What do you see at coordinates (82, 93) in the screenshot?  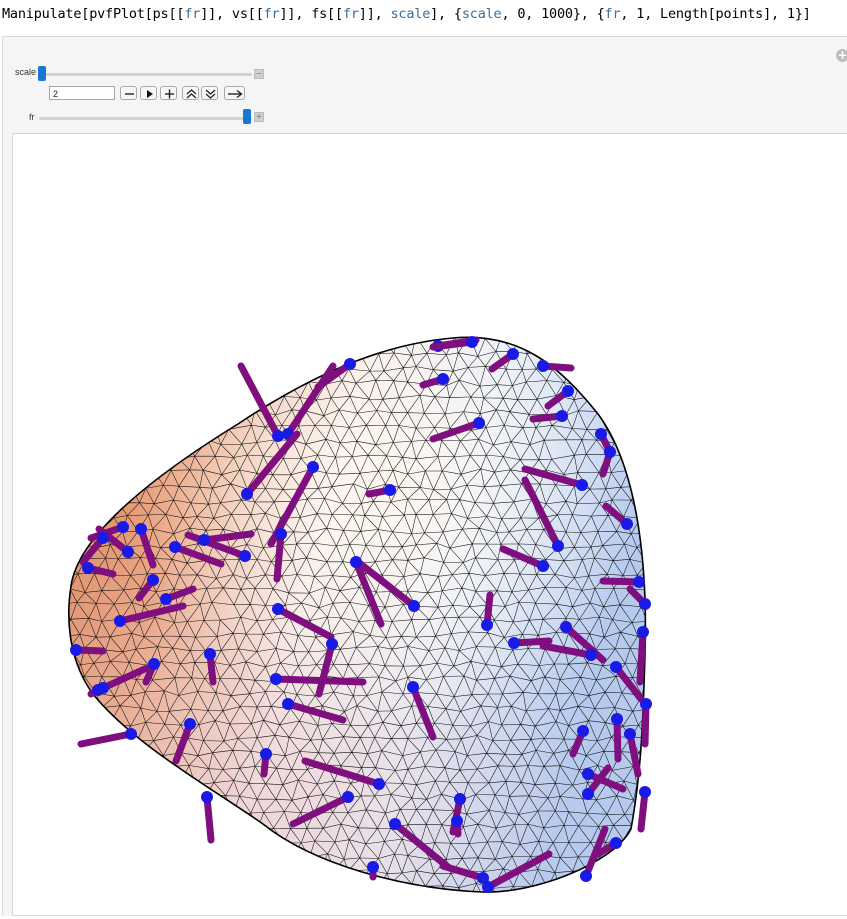 I see `fr-value-field: 2` at bounding box center [82, 93].